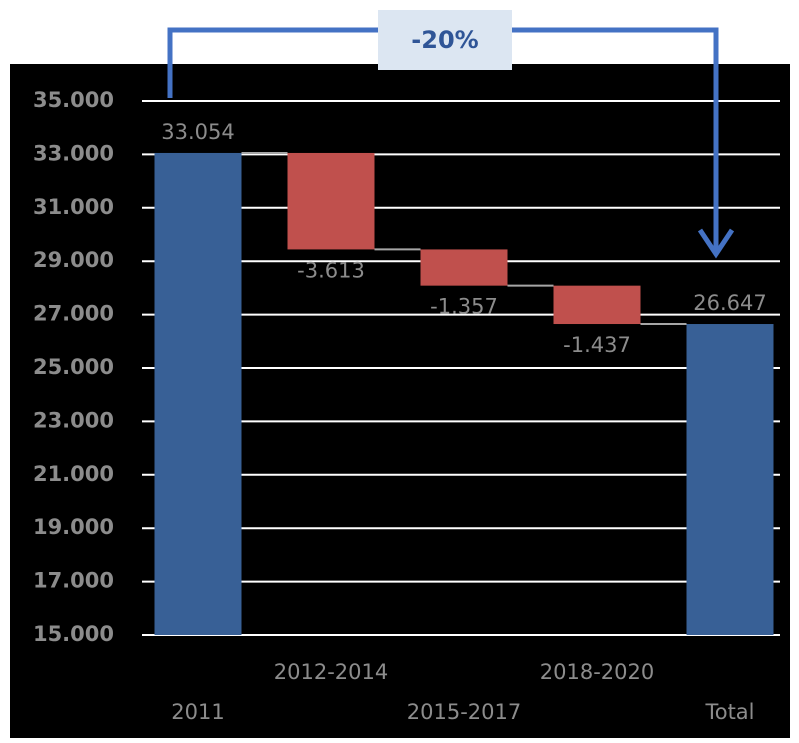 The width and height of the screenshot is (799, 743). What do you see at coordinates (597, 672) in the screenshot?
I see `x-tick-label: 2018-2020` at bounding box center [597, 672].